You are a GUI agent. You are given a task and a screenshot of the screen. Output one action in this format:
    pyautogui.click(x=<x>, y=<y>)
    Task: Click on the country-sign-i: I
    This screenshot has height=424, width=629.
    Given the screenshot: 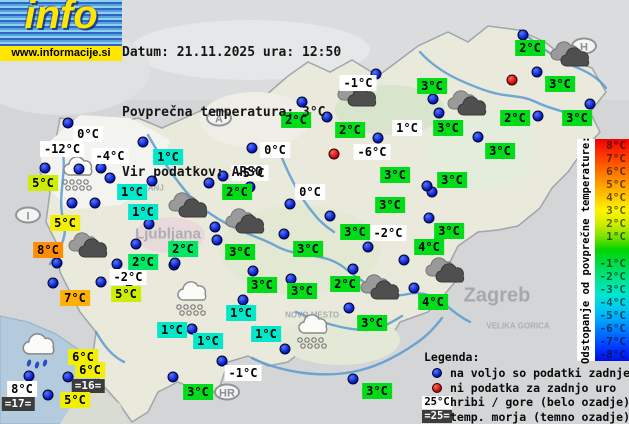 What is the action you would take?
    pyautogui.click(x=28, y=215)
    